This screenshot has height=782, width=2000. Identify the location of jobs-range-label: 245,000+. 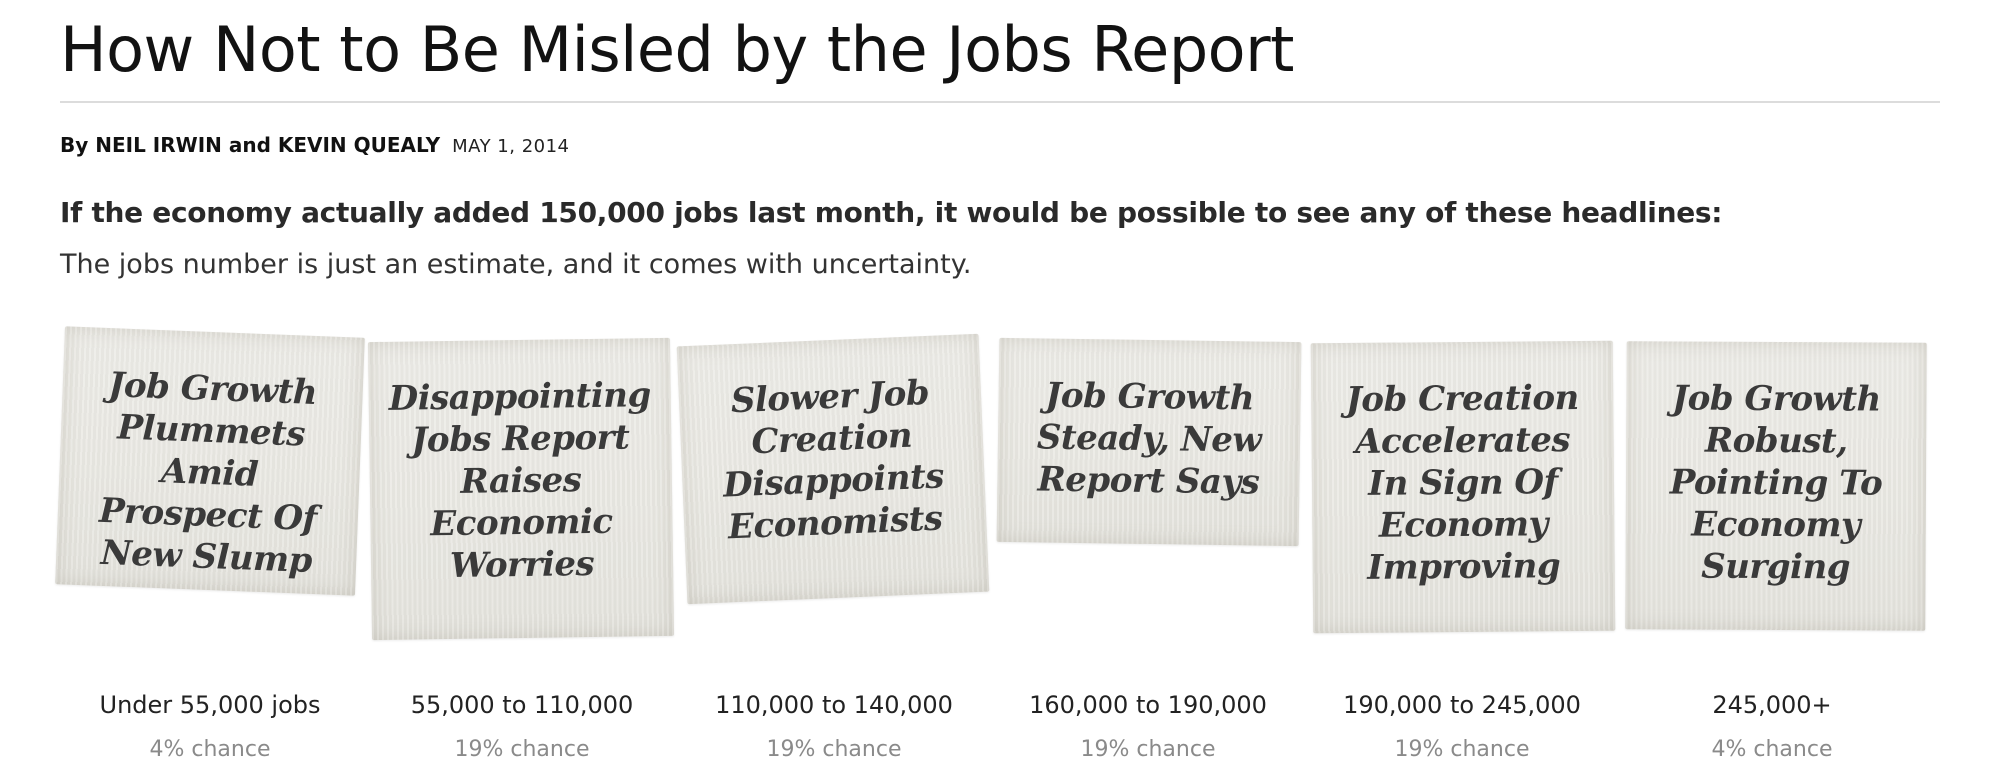
(1772, 705).